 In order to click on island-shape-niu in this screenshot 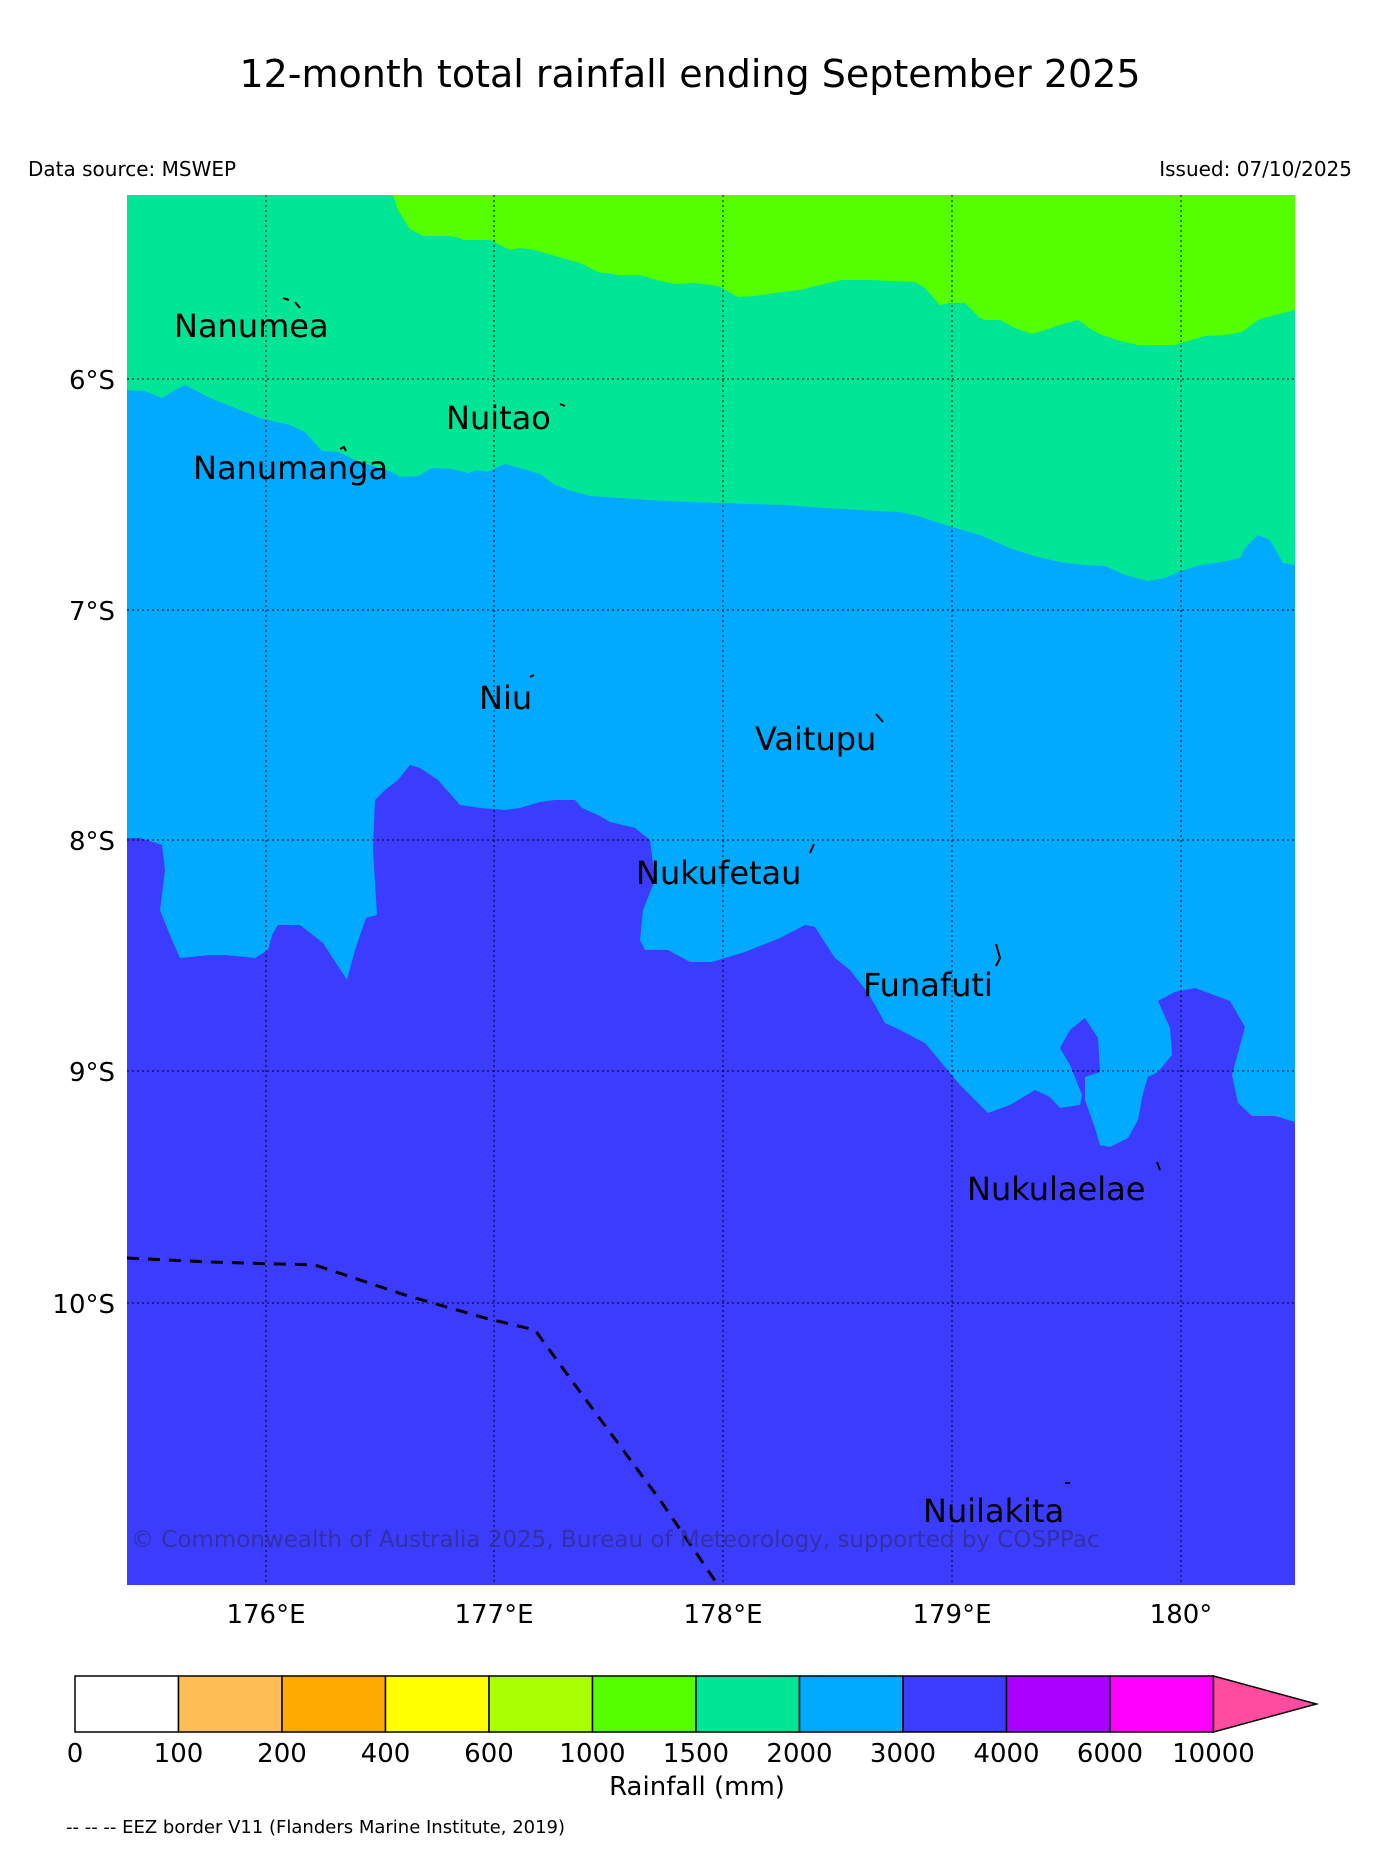, I will do `click(532, 676)`.